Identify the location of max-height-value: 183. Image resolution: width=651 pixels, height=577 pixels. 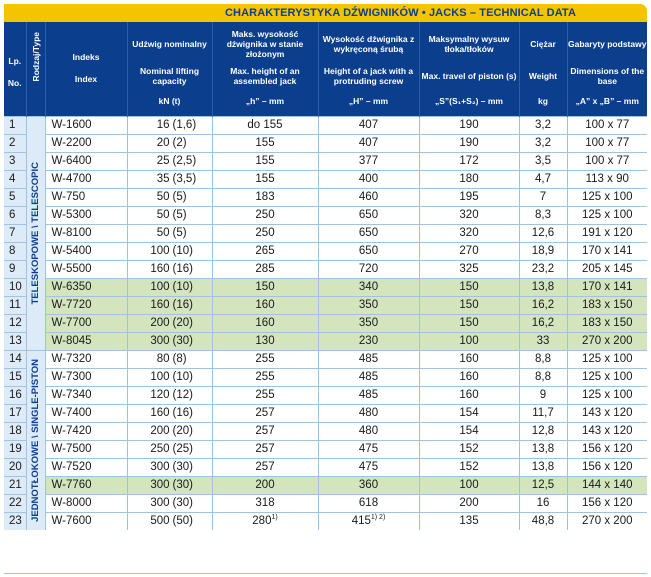
(265, 197).